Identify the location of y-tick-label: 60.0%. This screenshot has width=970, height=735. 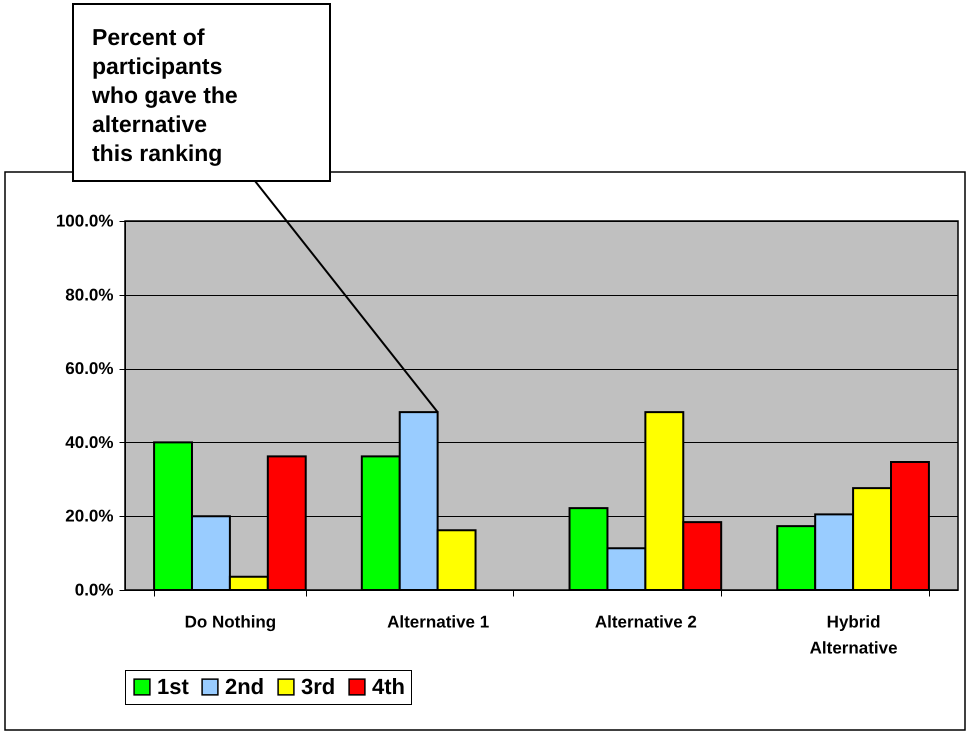
(89, 368).